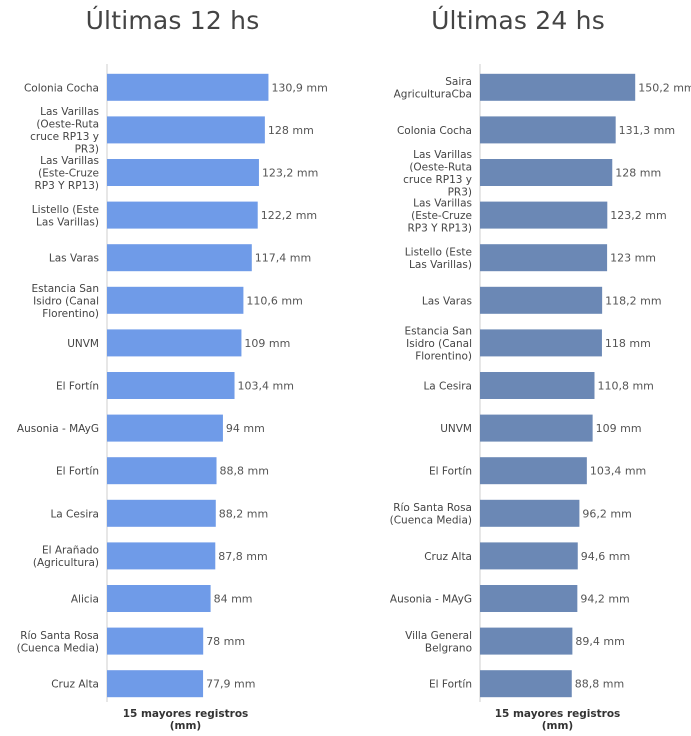  What do you see at coordinates (243, 513) in the screenshot?
I see `data-label: 88,2 mm` at bounding box center [243, 513].